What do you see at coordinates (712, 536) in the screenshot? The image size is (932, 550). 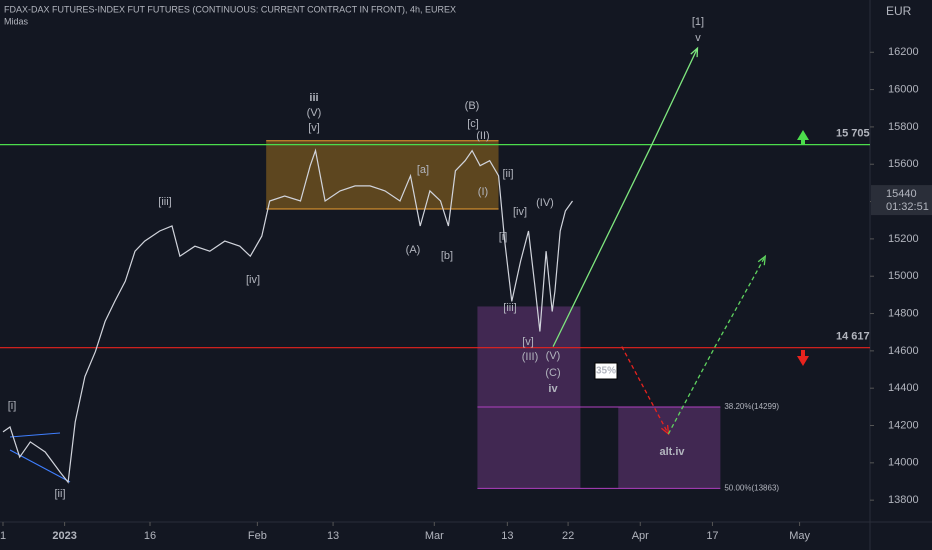 I see `x-tick-label: 17` at bounding box center [712, 536].